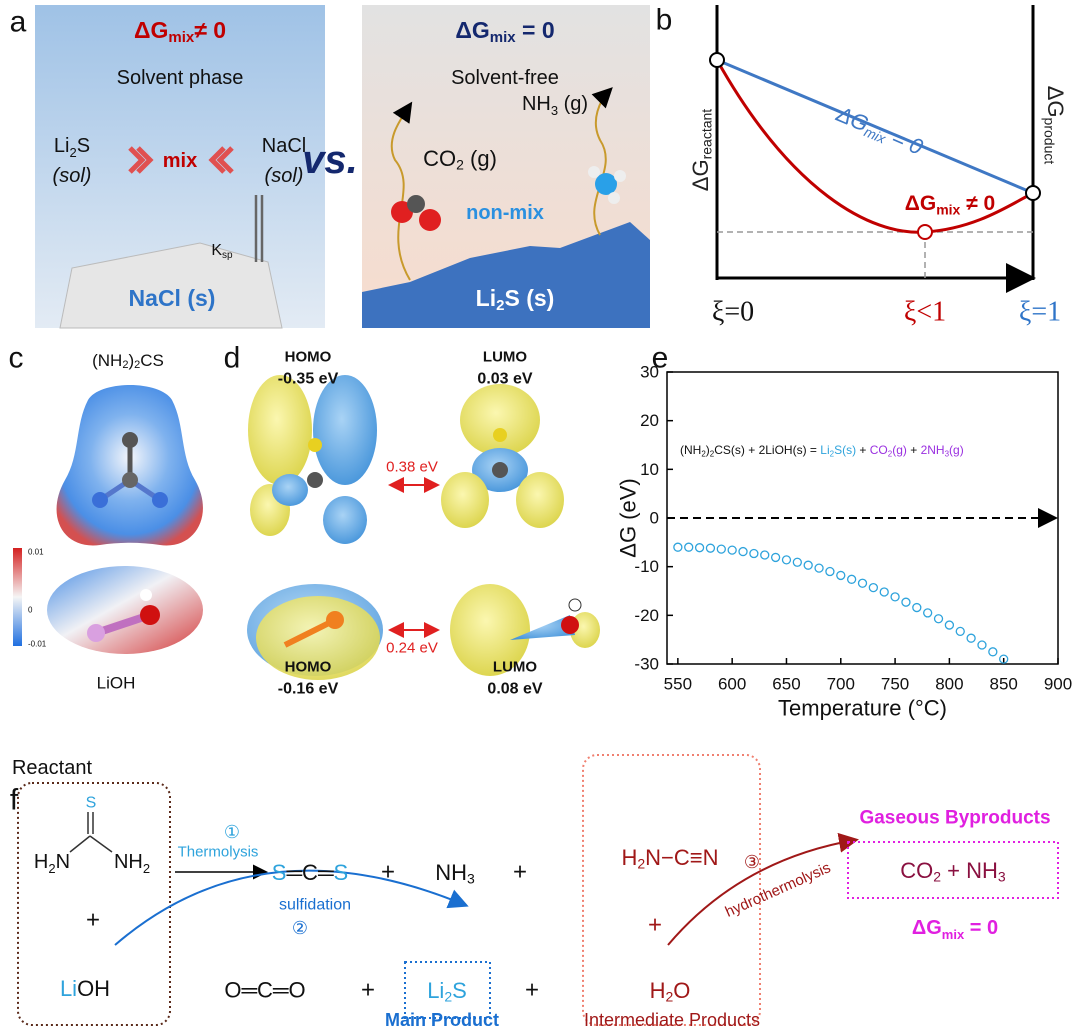 The height and width of the screenshot is (1033, 1080). Describe the element at coordinates (646, 566) in the screenshot. I see `y-tick-label: -10` at that location.